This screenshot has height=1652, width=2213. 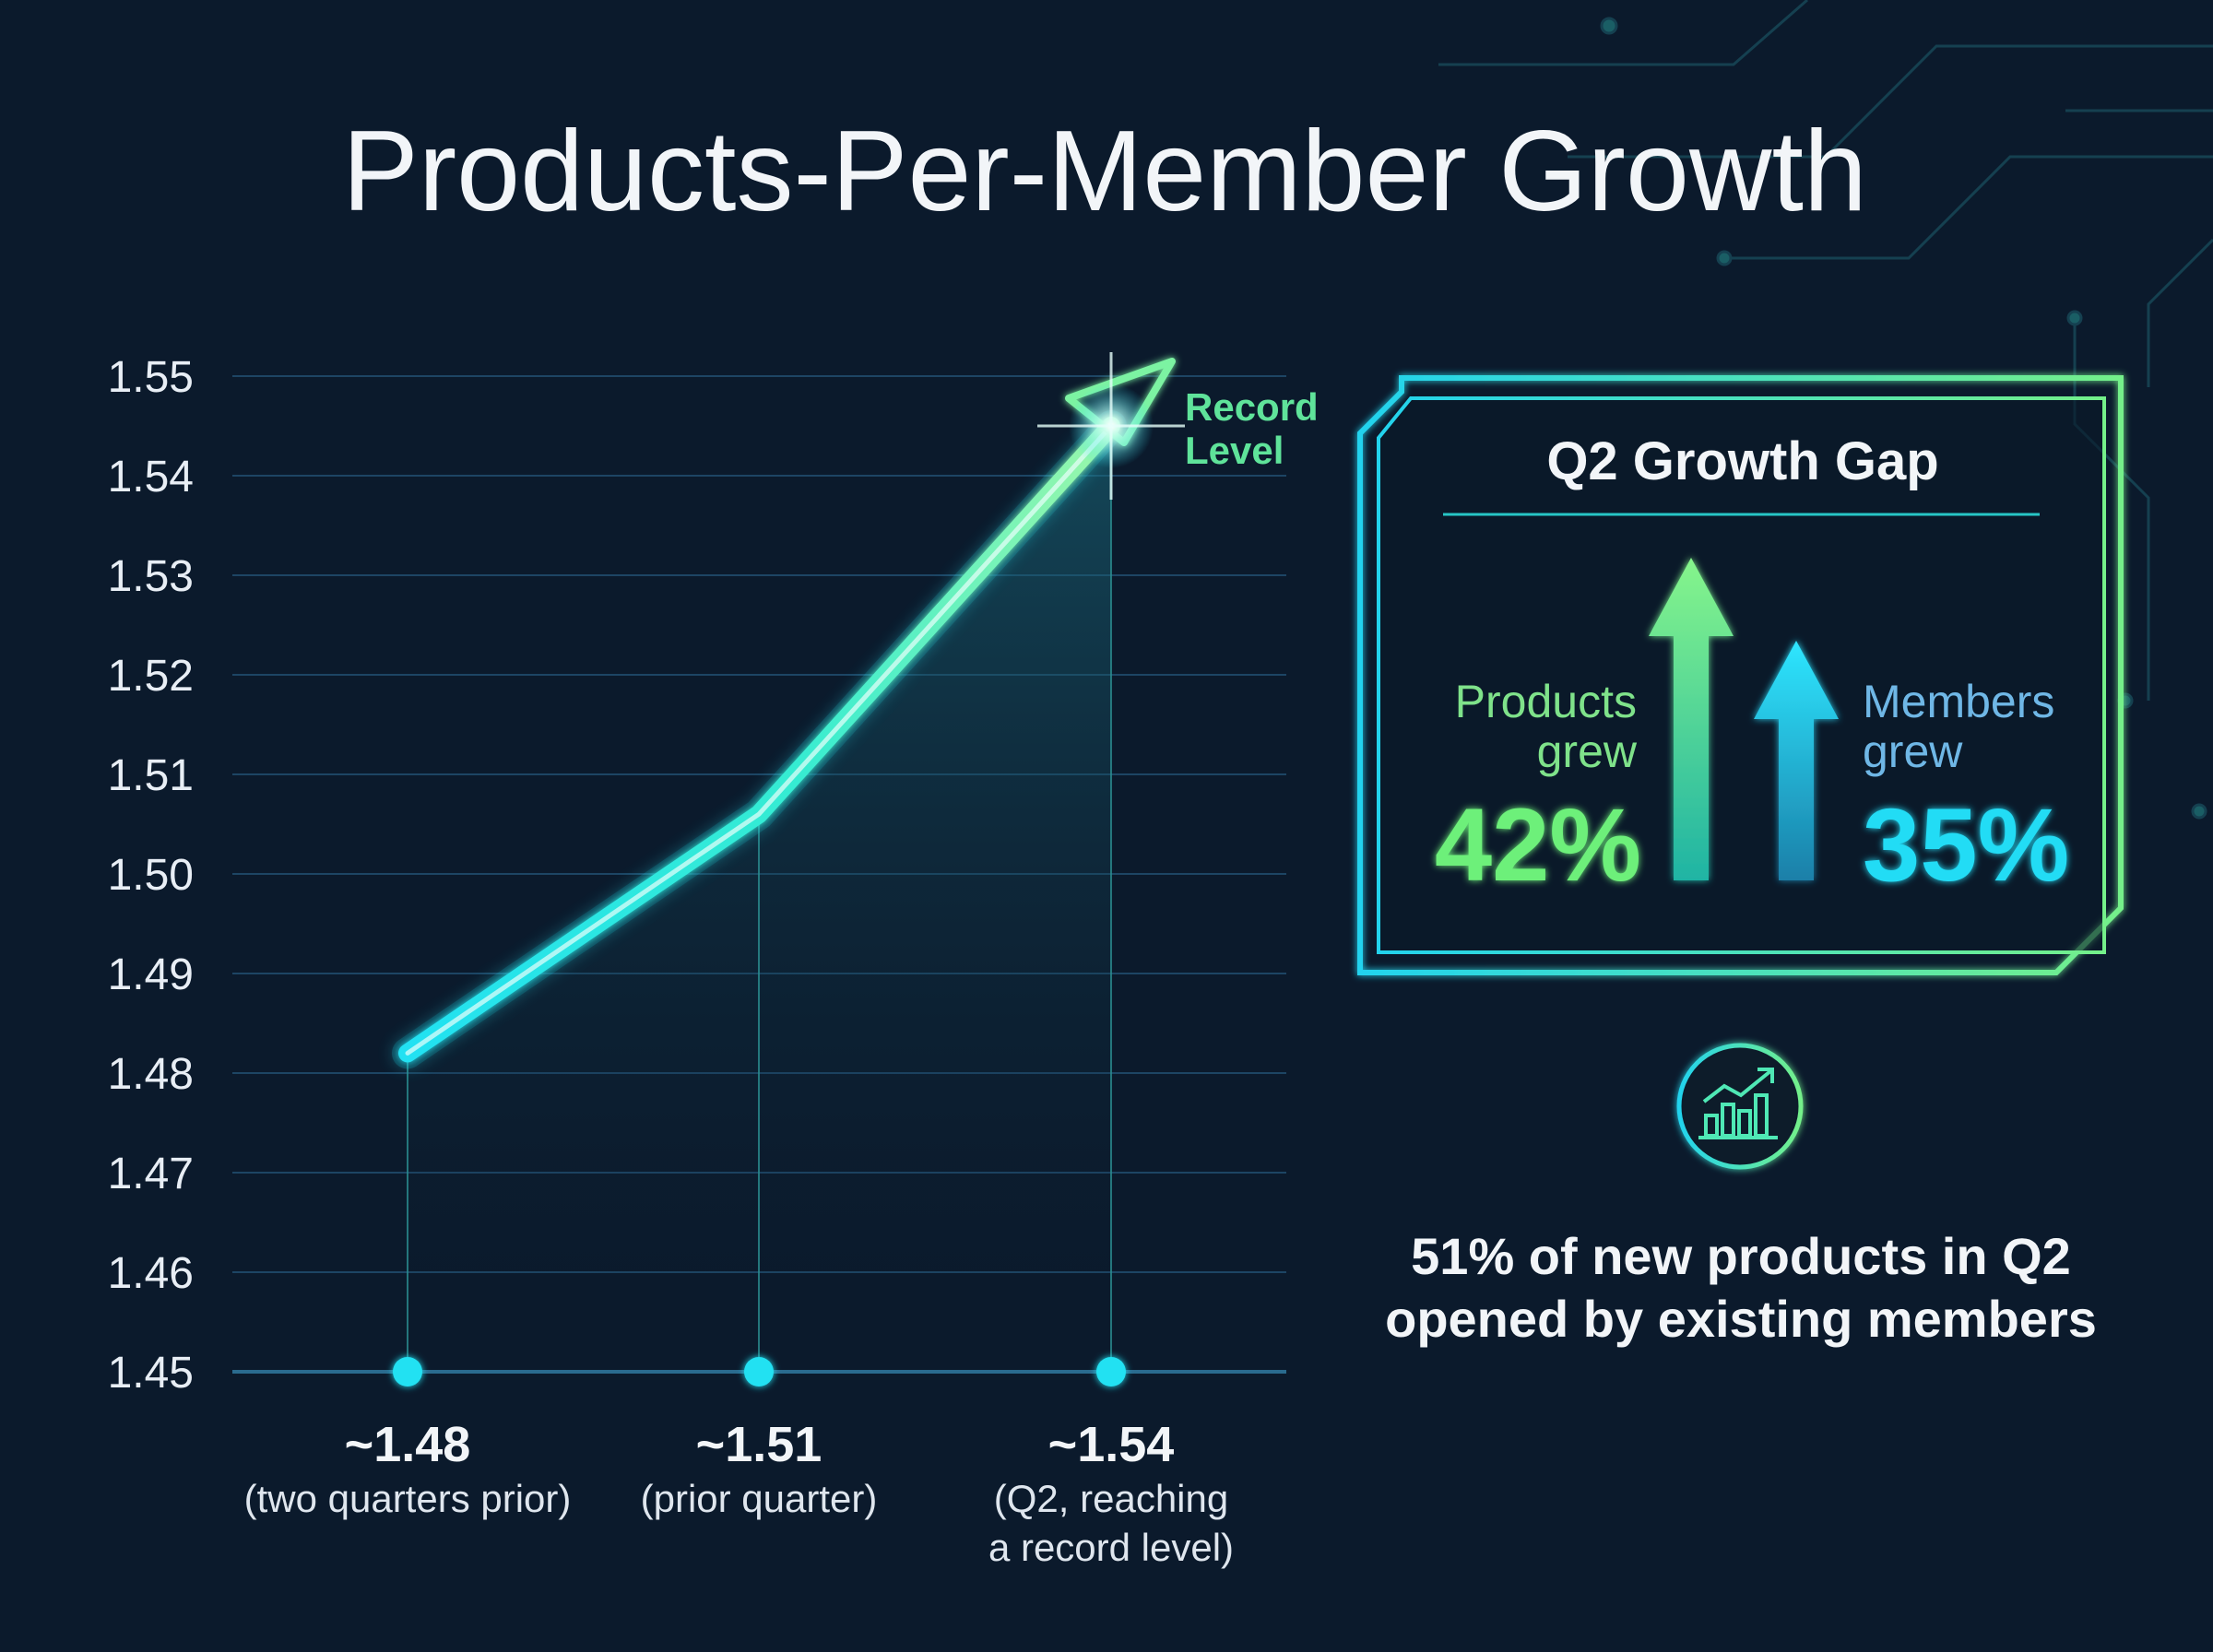 I want to click on y-tick-label: 1.47, so click(x=151, y=1174).